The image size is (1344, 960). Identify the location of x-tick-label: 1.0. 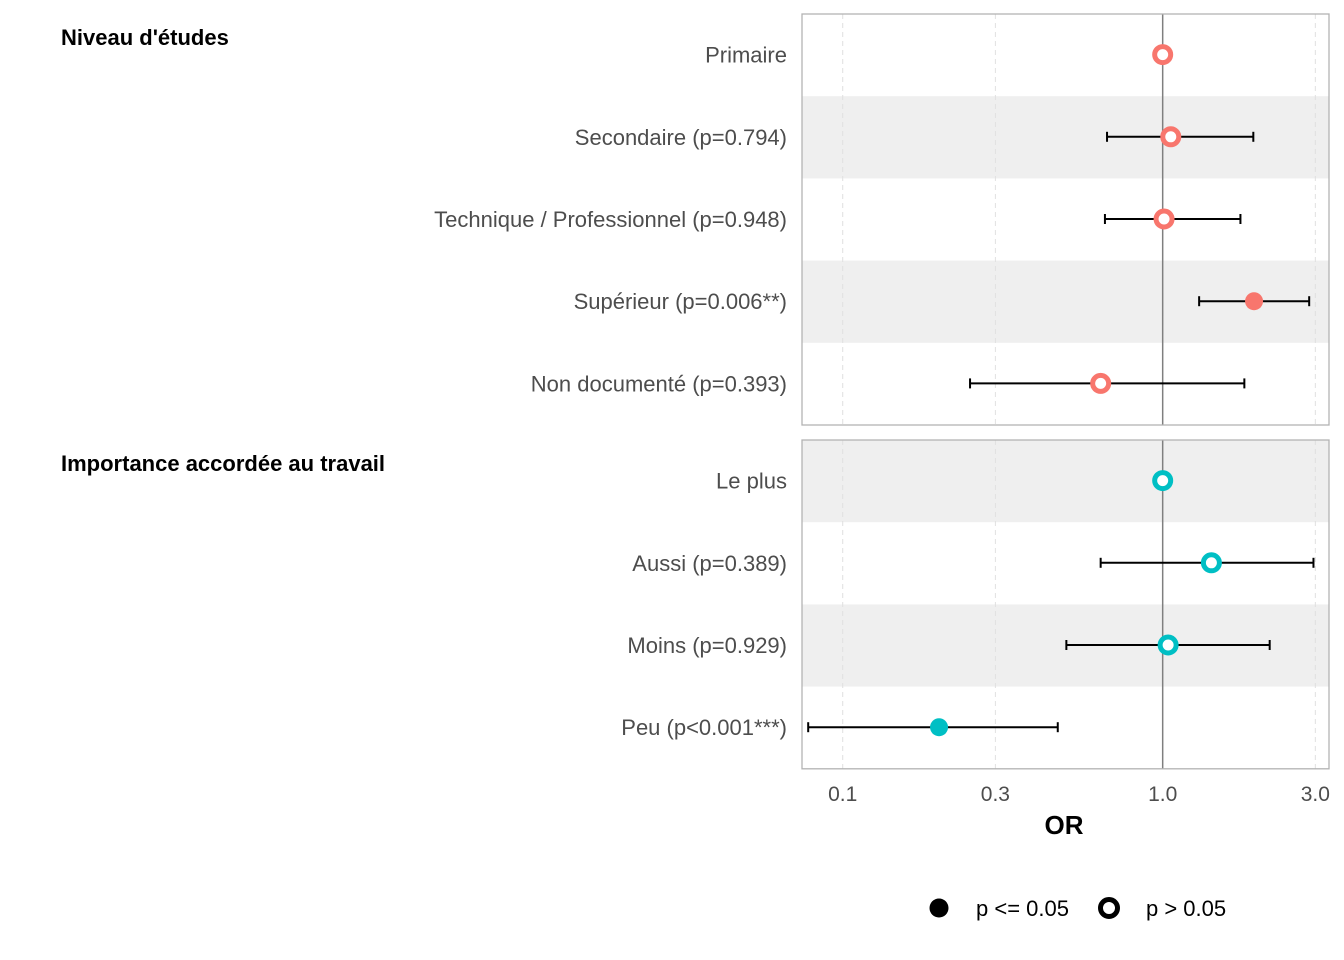
(1162, 794).